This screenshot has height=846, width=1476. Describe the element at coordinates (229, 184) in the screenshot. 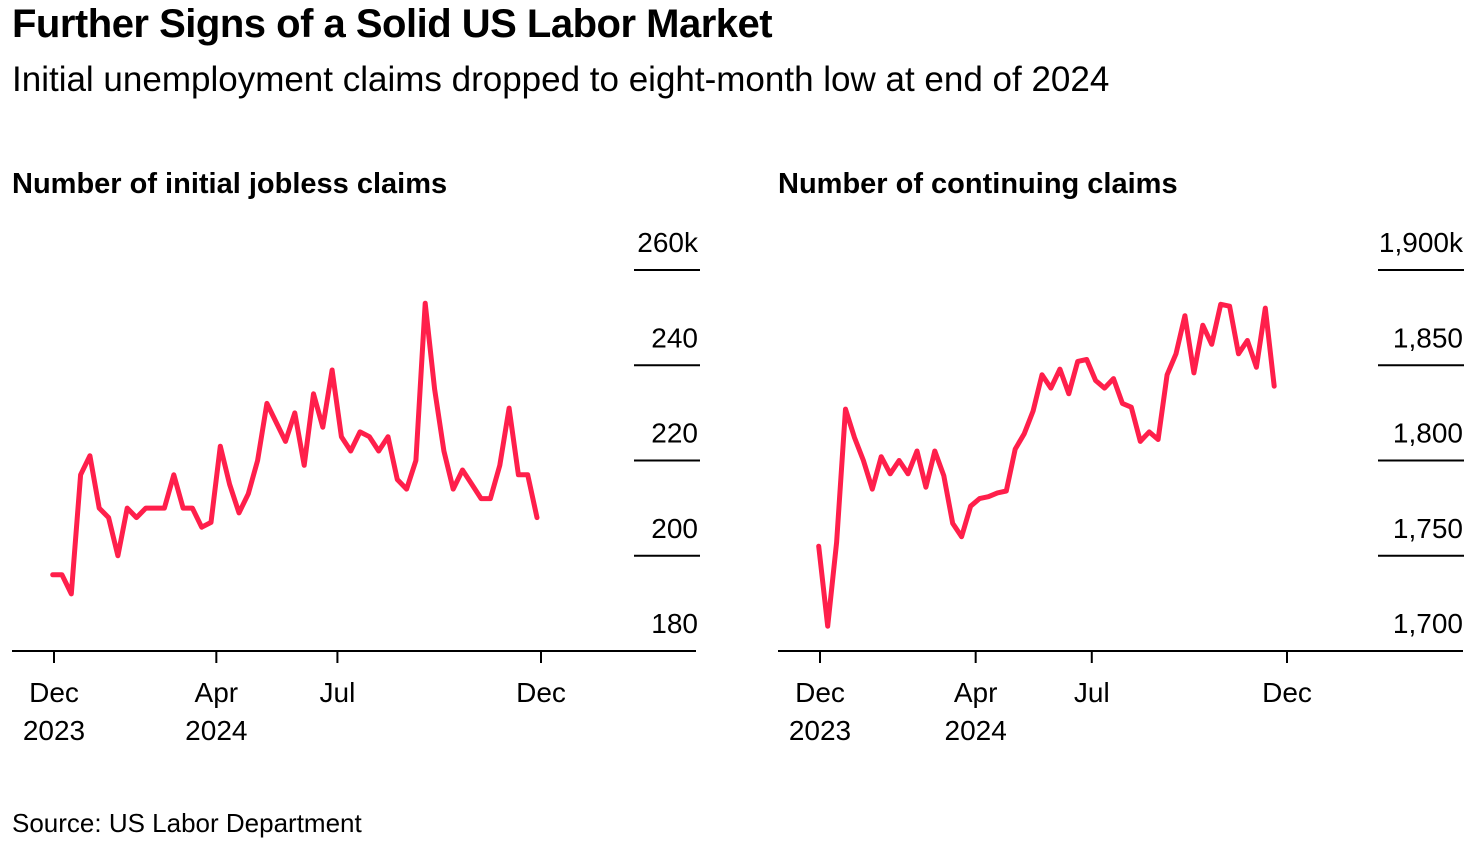

I see `panel-title: Number of initial jobless claims` at that location.